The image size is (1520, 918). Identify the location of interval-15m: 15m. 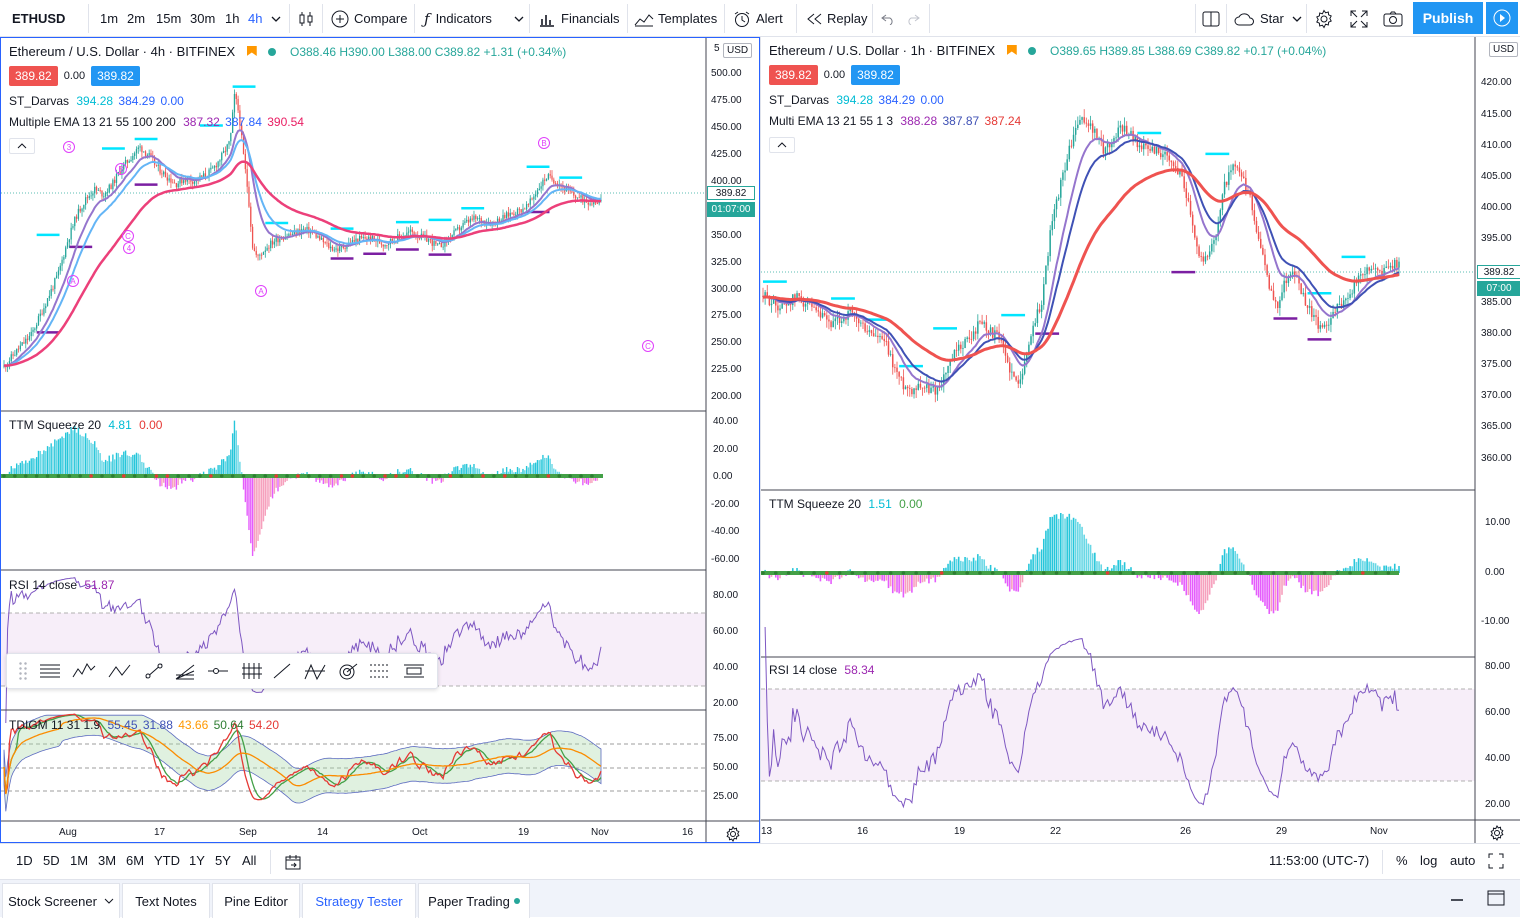
(168, 18).